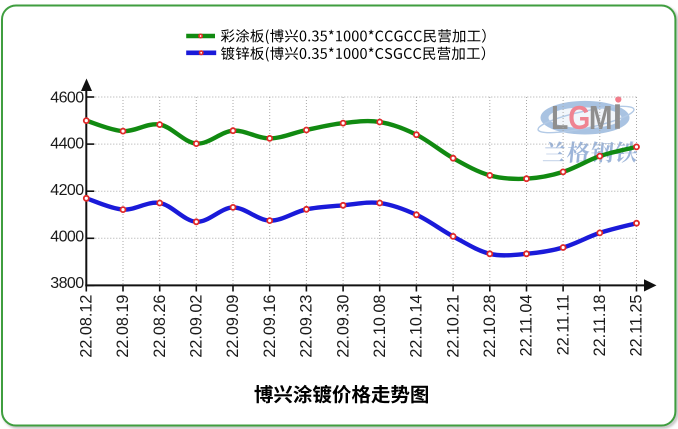  I want to click on svg-text: 22.11.18, so click(600, 326).